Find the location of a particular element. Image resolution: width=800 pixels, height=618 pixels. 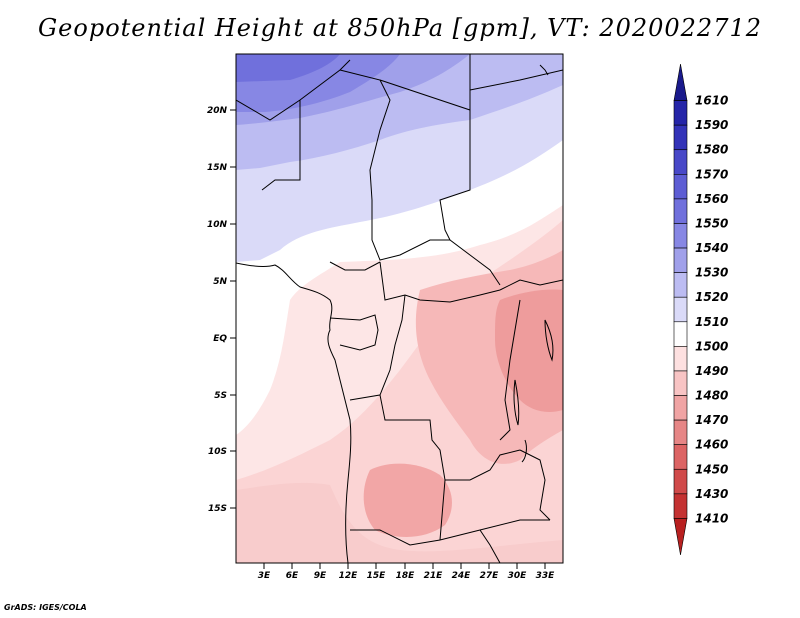

lon-tick: 15E is located at coordinates (377, 572).